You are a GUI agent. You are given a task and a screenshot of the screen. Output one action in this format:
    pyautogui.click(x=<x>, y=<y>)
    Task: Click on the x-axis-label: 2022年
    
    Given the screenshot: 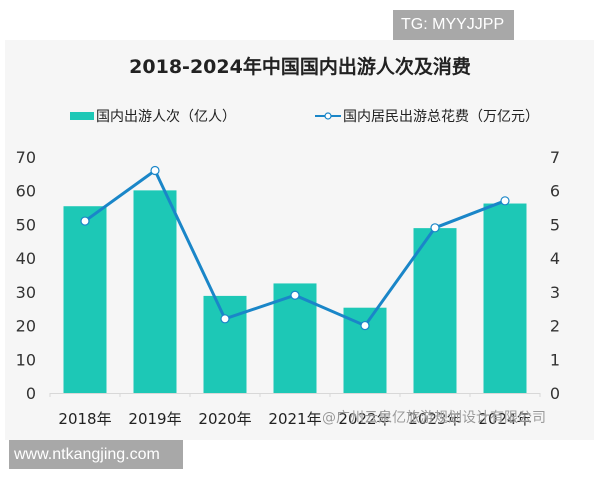 What is the action you would take?
    pyautogui.click(x=364, y=419)
    